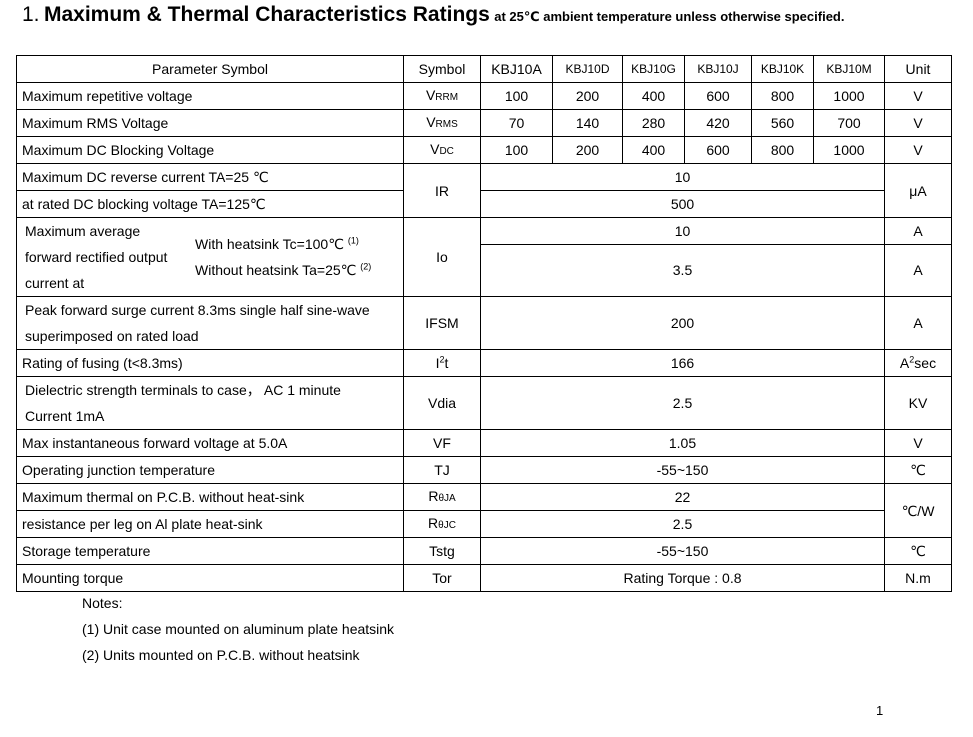  Describe the element at coordinates (277, 243) in the screenshot. I see `io-condition: With heatsink Tc=100℃ (1)` at that location.